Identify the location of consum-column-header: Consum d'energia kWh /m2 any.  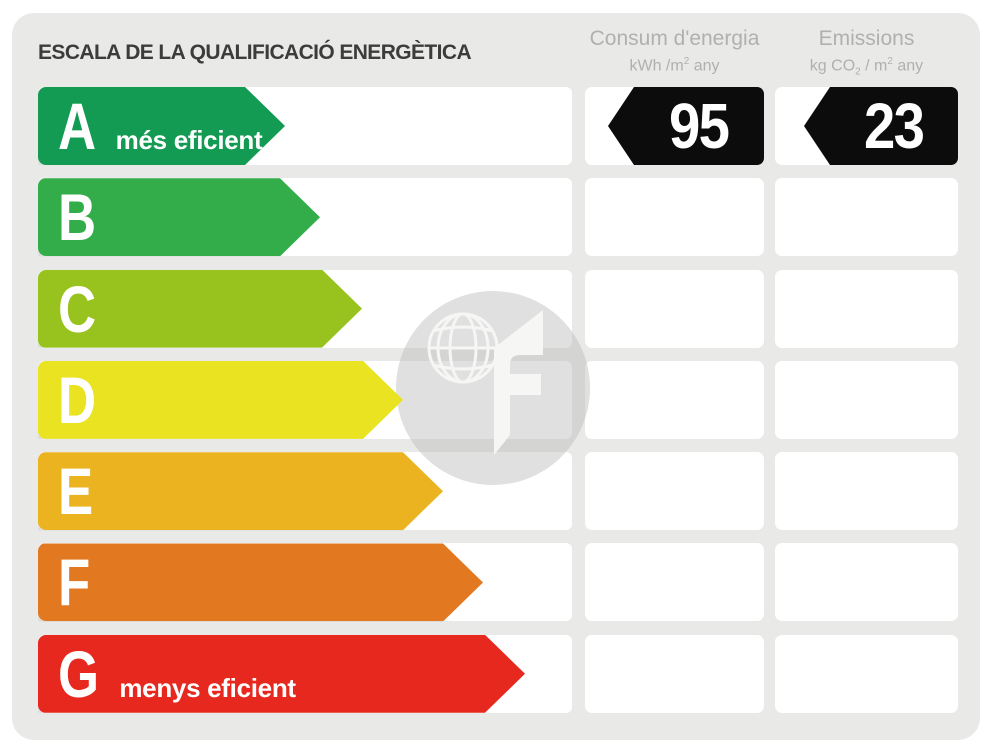
(674, 51).